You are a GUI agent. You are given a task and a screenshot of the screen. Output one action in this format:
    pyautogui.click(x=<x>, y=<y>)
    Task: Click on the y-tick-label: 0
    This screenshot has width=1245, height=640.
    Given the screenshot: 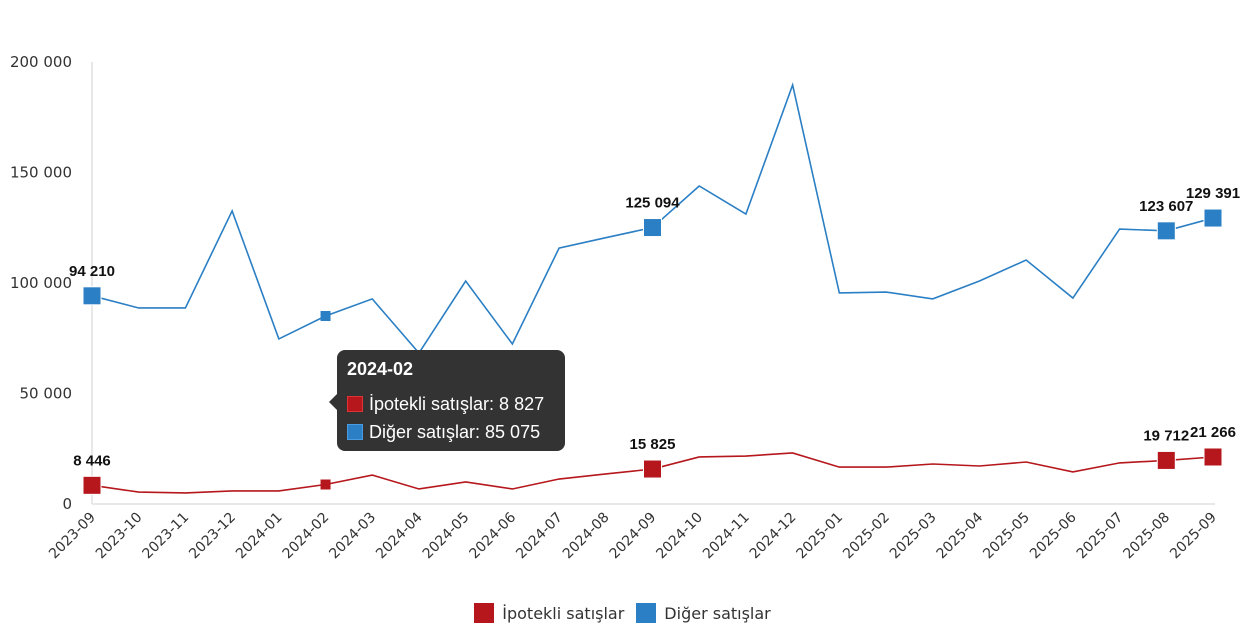 What is the action you would take?
    pyautogui.click(x=67, y=504)
    